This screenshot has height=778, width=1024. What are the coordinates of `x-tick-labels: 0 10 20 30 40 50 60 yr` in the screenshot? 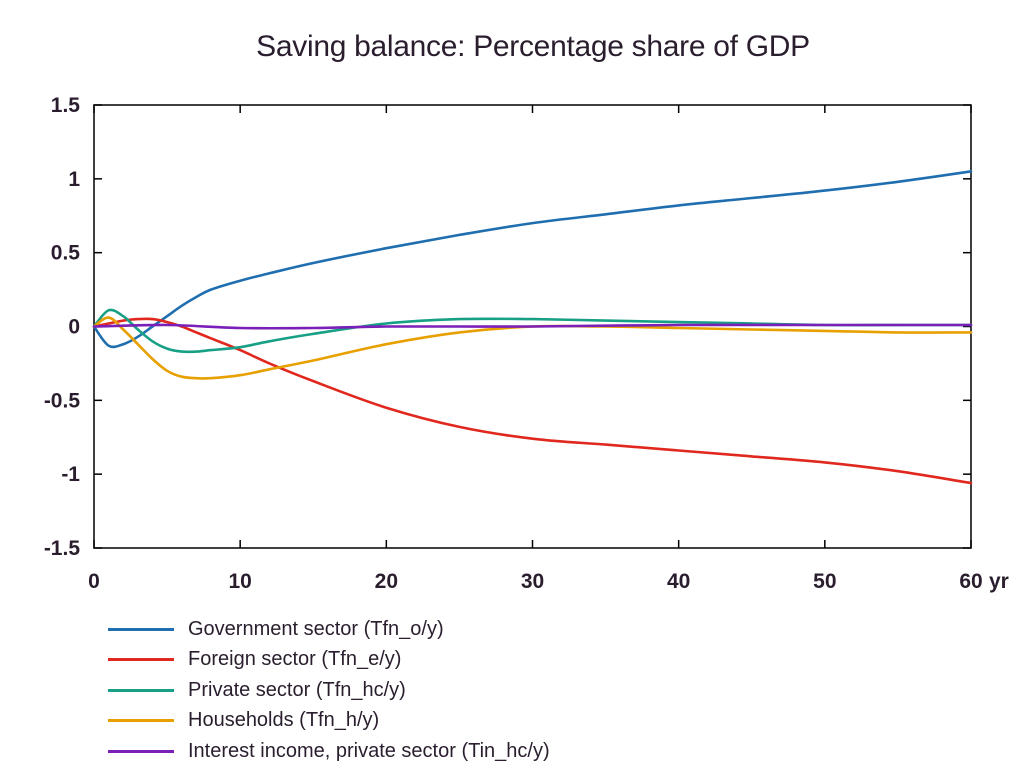 It's located at (548, 581).